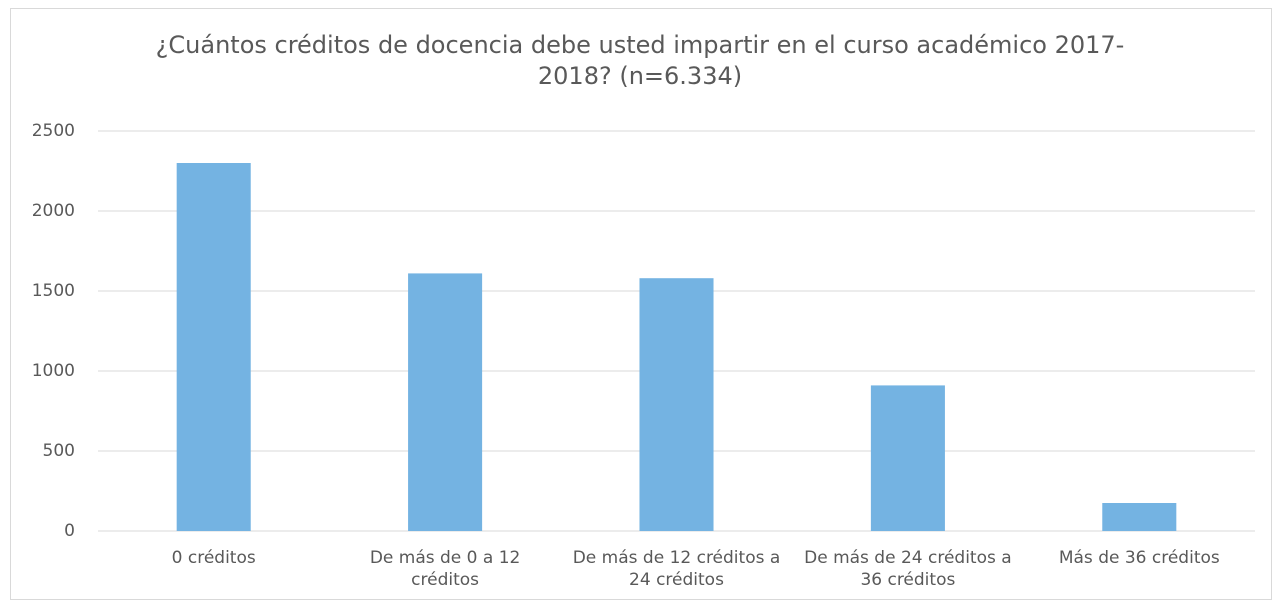 The width and height of the screenshot is (1282, 608). Describe the element at coordinates (59, 451) in the screenshot. I see `y-tick-label: 500` at that location.